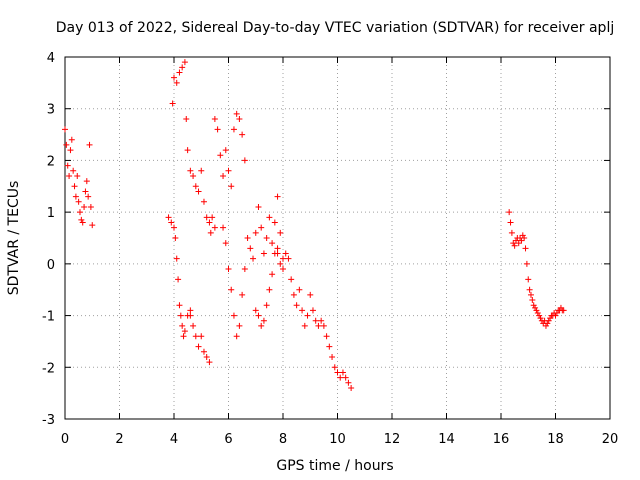  I want to click on y-tick-label: -1, so click(48, 317).